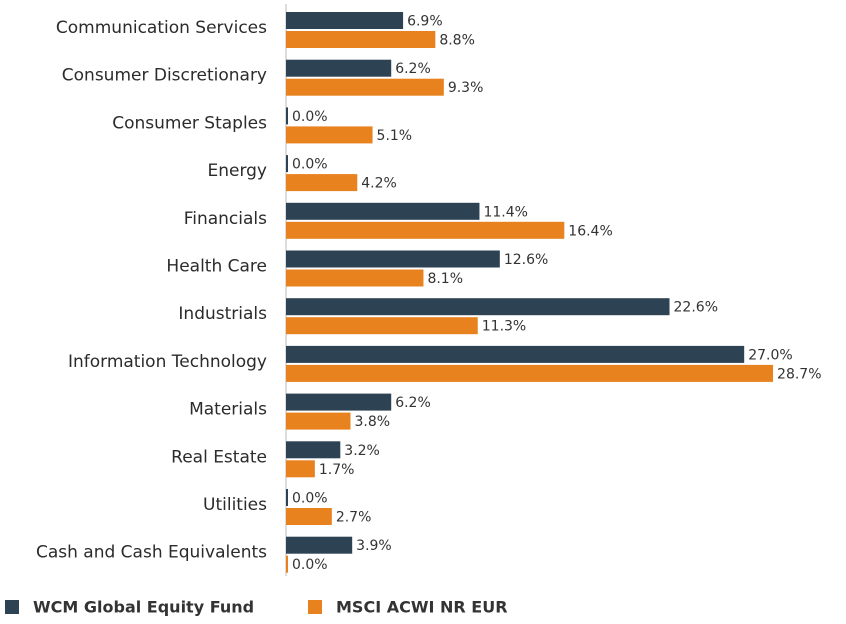  What do you see at coordinates (216, 267) in the screenshot?
I see `category-label: Health Care` at bounding box center [216, 267].